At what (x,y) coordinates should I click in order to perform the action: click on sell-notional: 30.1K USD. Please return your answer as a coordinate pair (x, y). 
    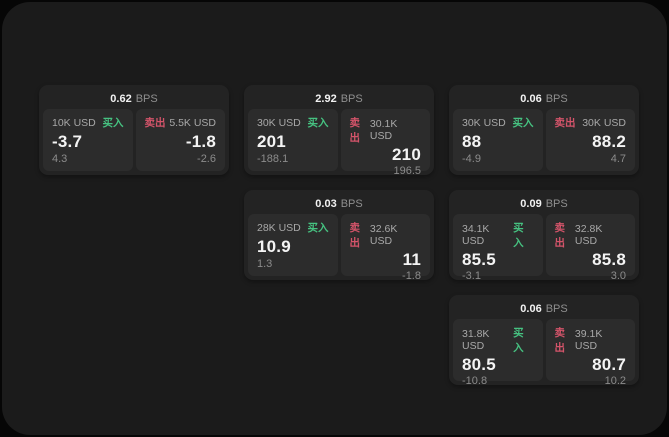
    Looking at the image, I should click on (383, 130).